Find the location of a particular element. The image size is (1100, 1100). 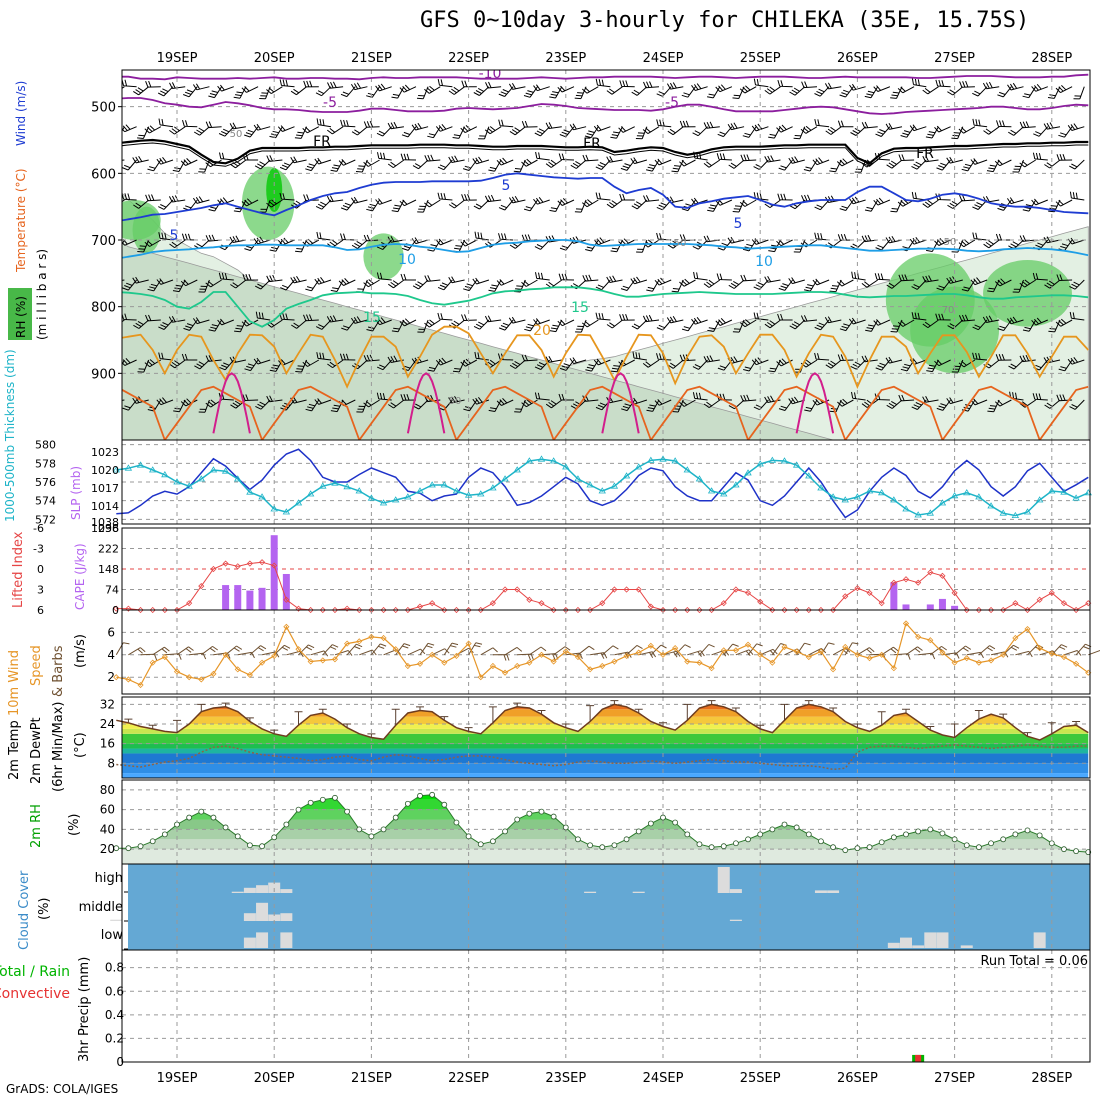

date-label-top: 27SEP is located at coordinates (954, 58).